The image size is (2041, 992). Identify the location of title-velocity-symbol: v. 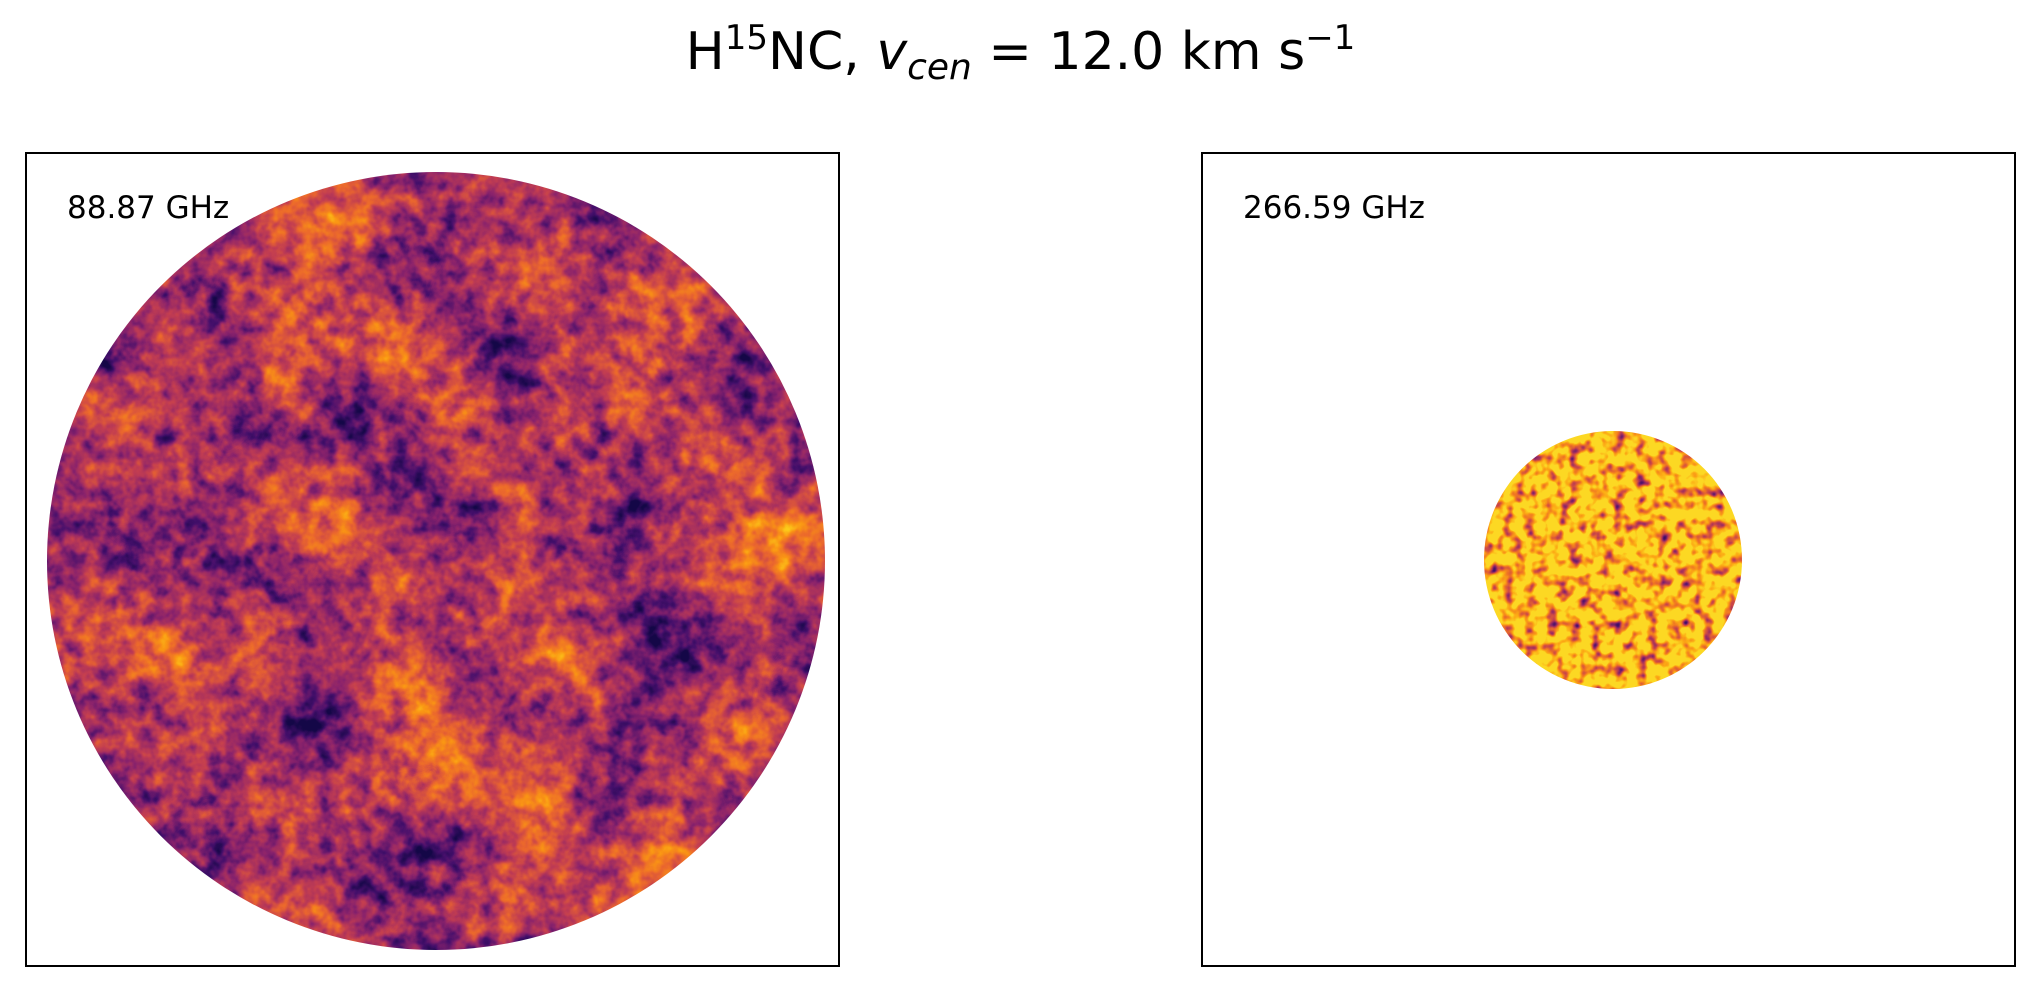
(892, 52).